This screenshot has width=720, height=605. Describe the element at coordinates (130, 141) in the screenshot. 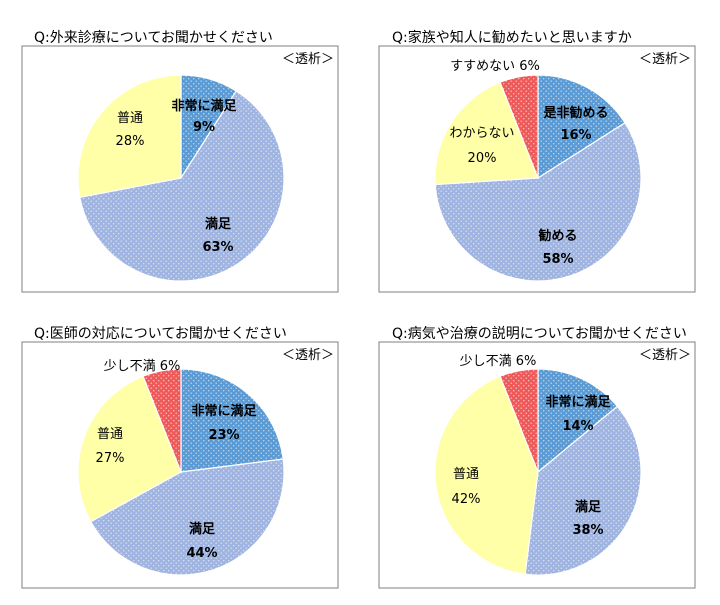

I see `slice-value-outpatient-3: 28%` at that location.